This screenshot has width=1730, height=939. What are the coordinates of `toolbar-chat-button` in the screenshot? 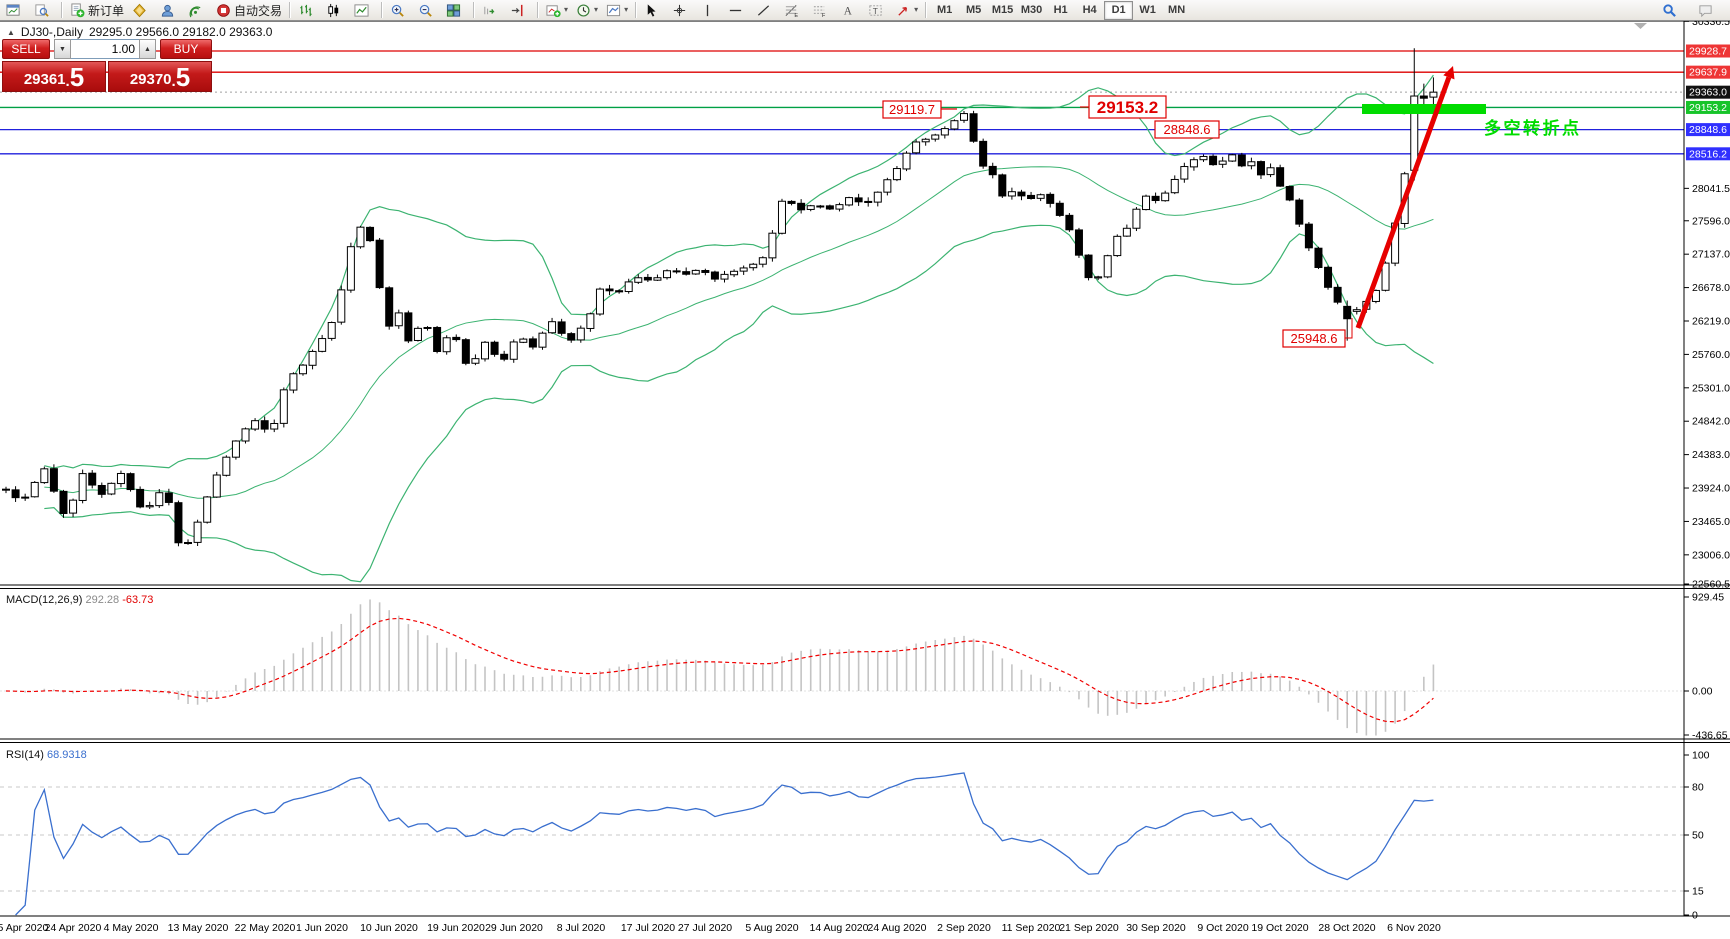 It's located at (1708, 10).